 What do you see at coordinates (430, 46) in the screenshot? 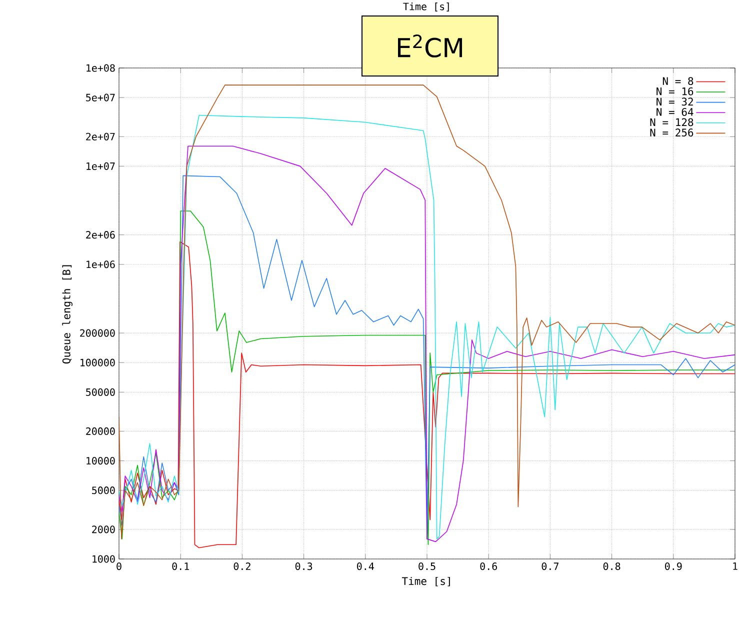
I see `chart-title: E$^{2}$CM` at bounding box center [430, 46].